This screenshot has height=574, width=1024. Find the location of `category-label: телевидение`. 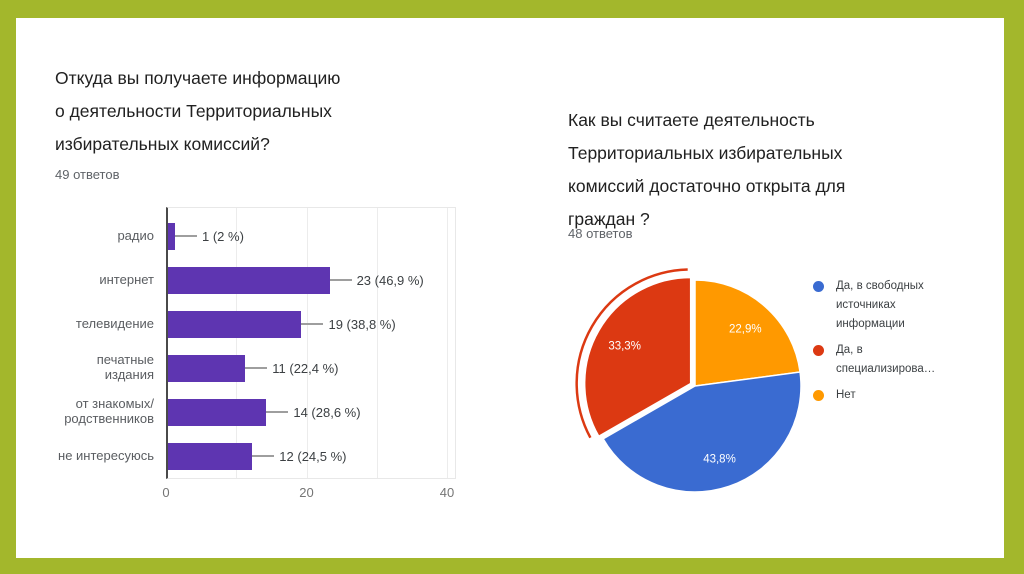

category-label: телевидение is located at coordinates (114, 323).